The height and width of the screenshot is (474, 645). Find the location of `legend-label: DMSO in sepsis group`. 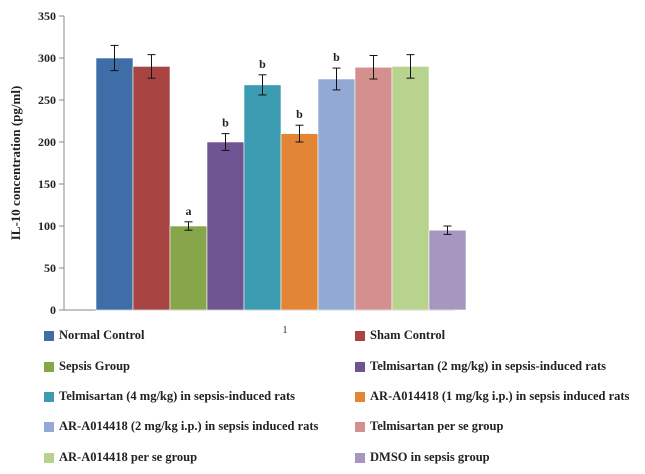

legend-label: DMSO in sepsis group is located at coordinates (430, 457).